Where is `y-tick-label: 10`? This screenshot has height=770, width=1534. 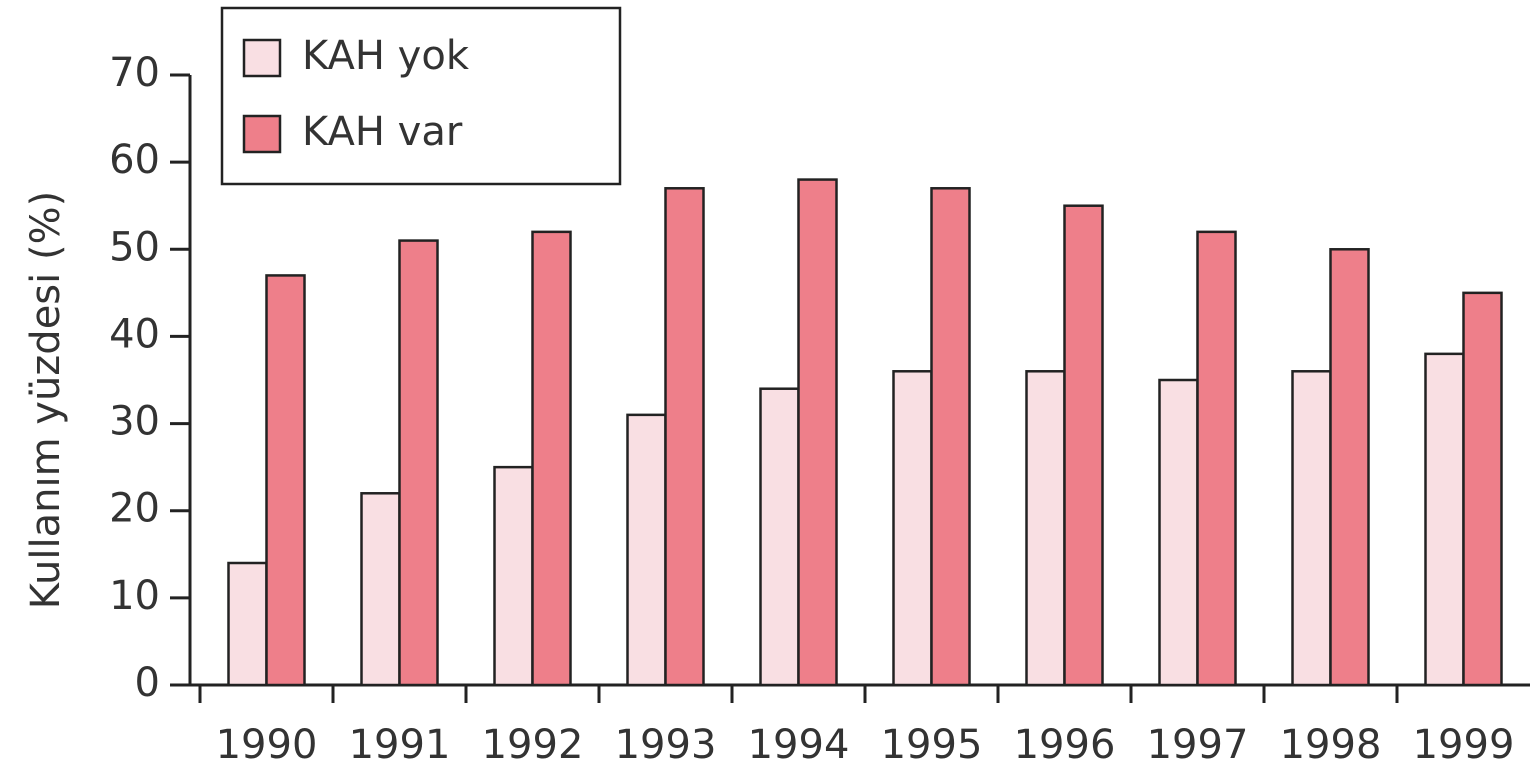 y-tick-label: 10 is located at coordinates (134, 596).